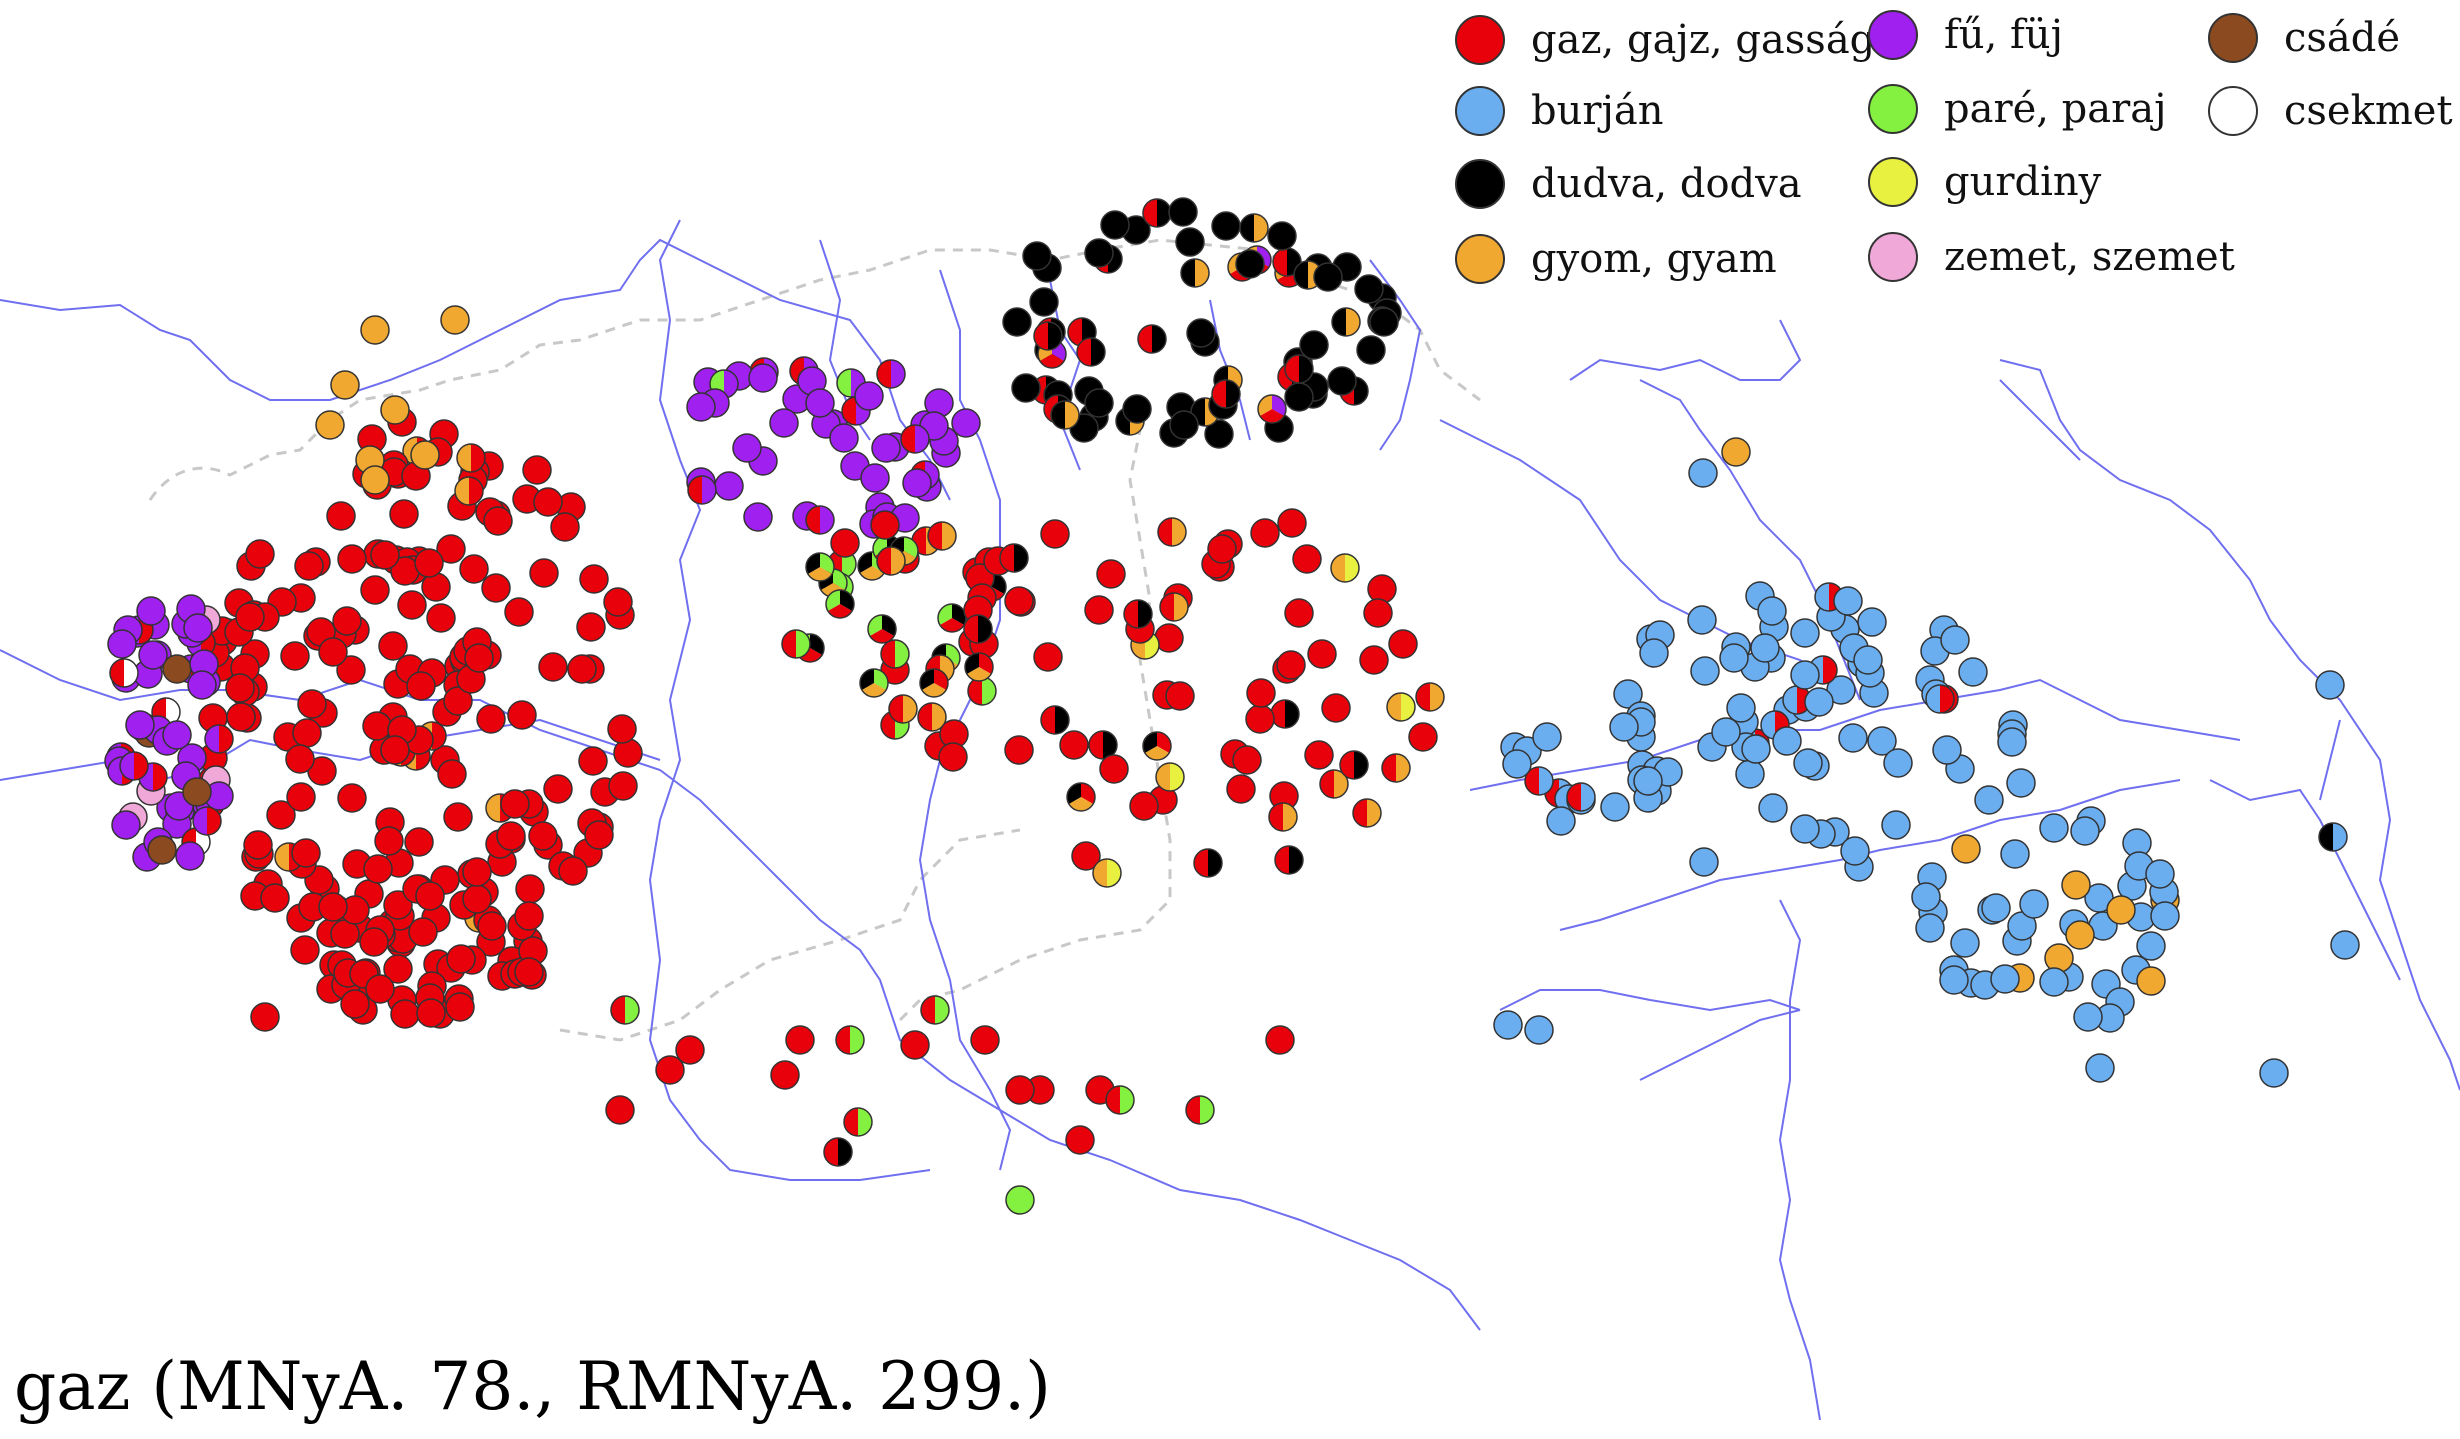  I want to click on dot-fu, so click(122, 644).